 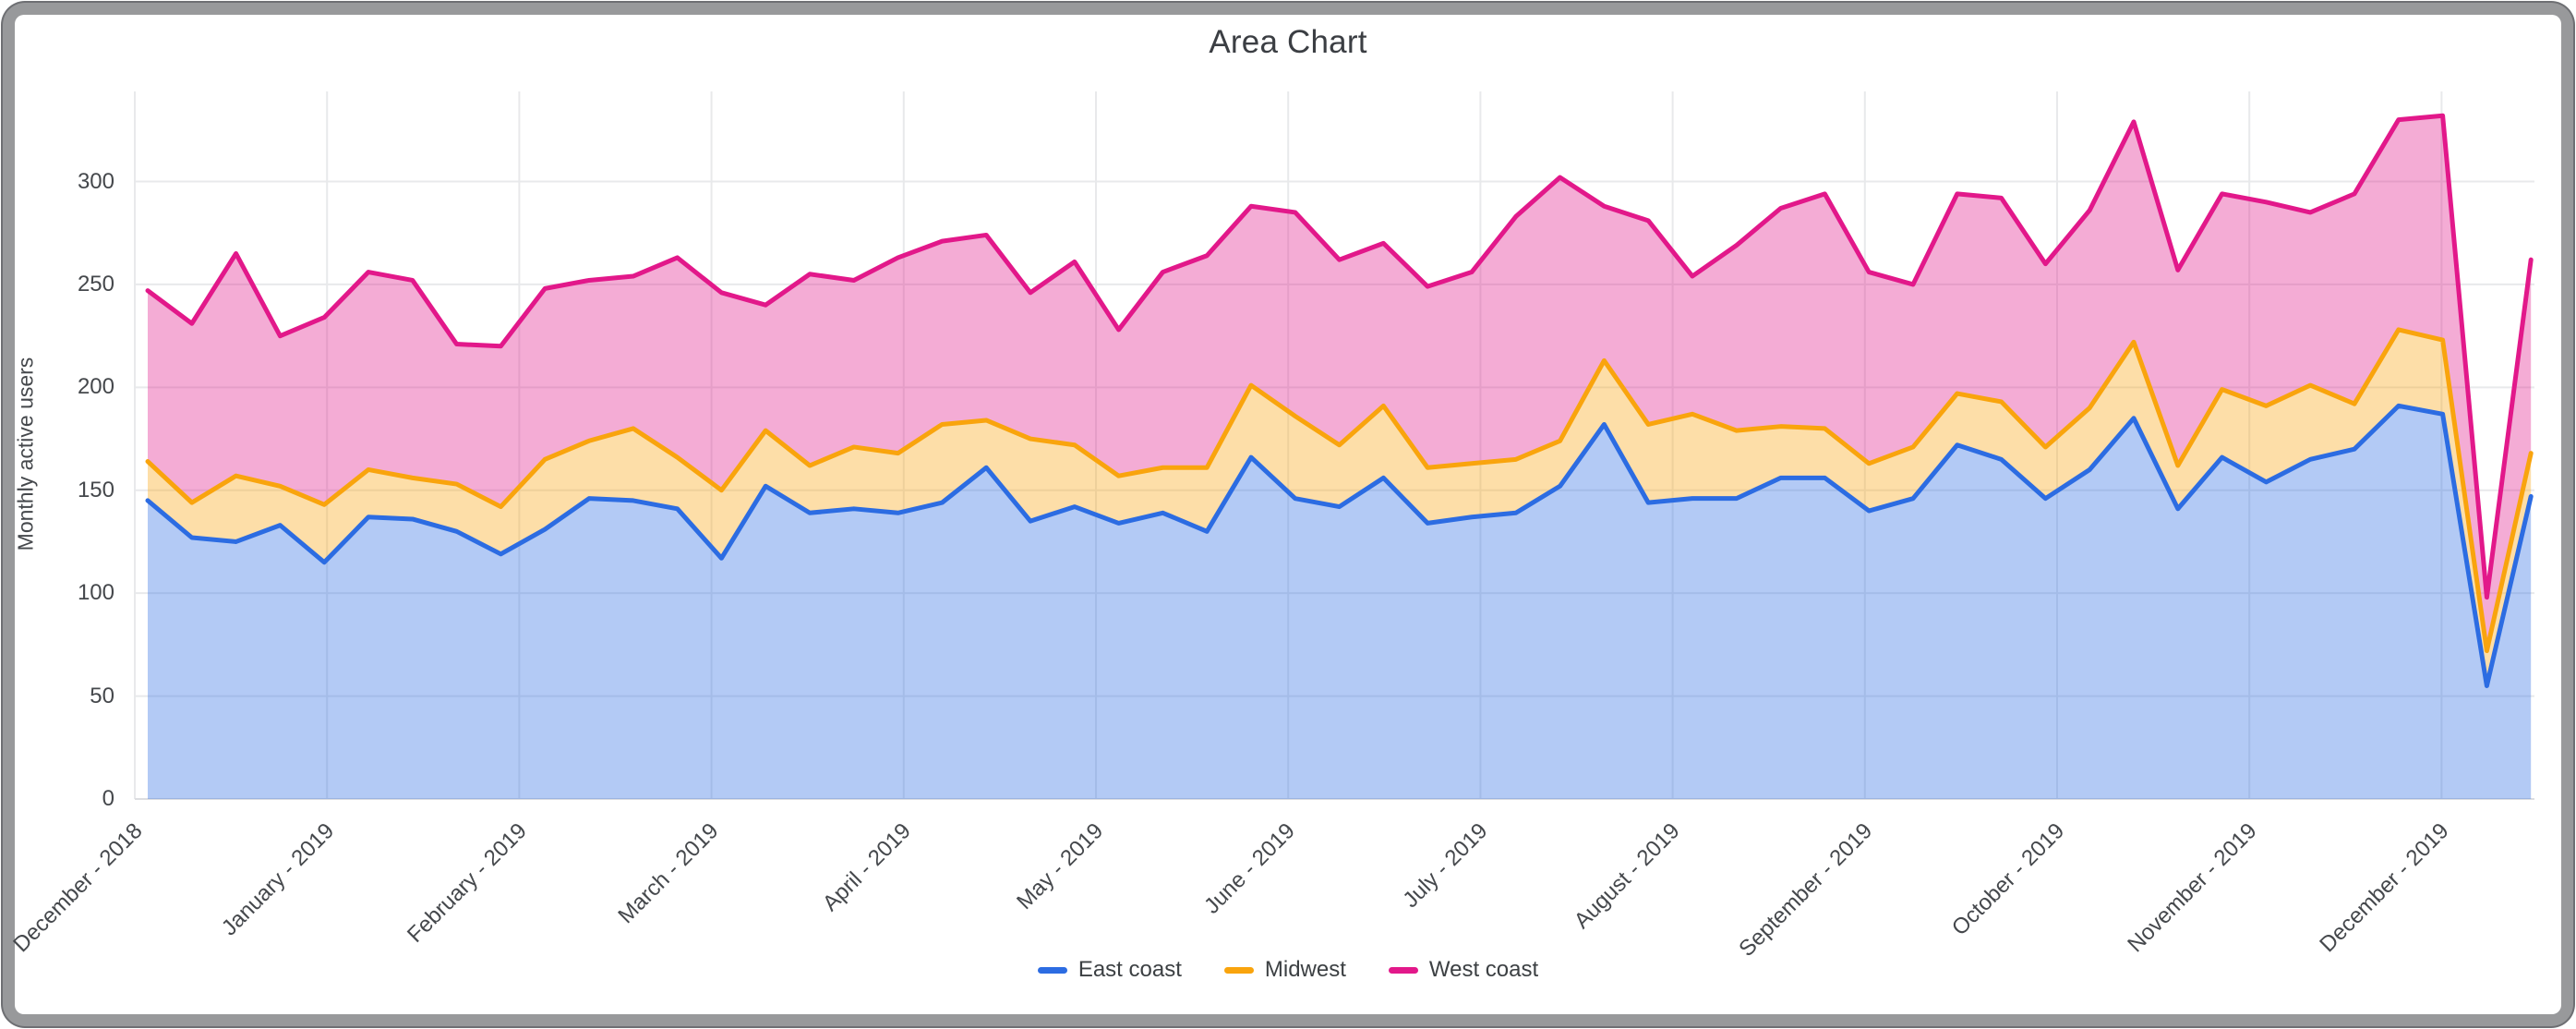 I want to click on legend: East coast Midwest West coast, so click(x=1288, y=970).